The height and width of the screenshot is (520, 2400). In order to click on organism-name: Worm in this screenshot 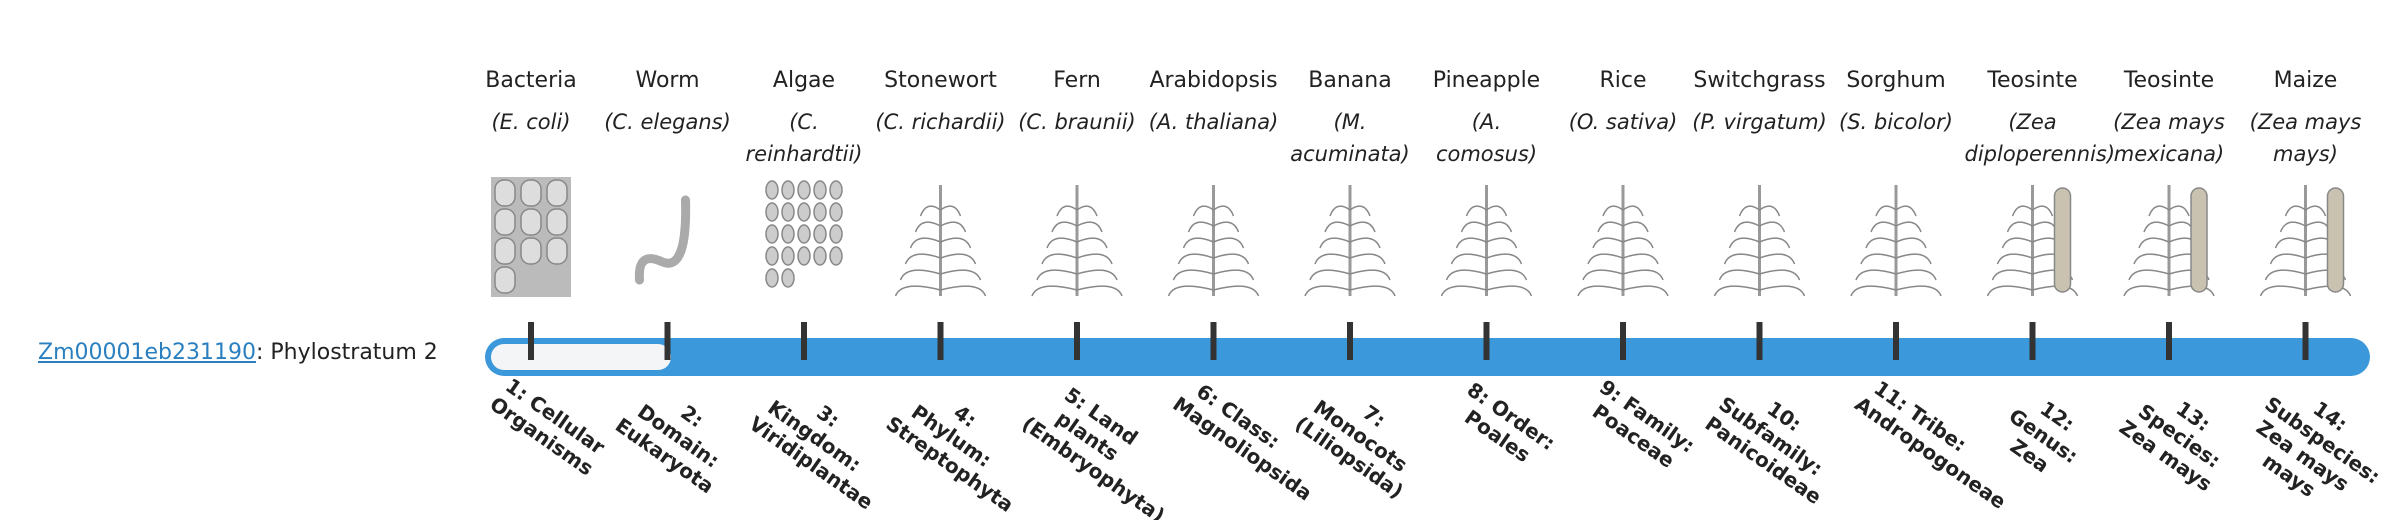, I will do `click(667, 80)`.